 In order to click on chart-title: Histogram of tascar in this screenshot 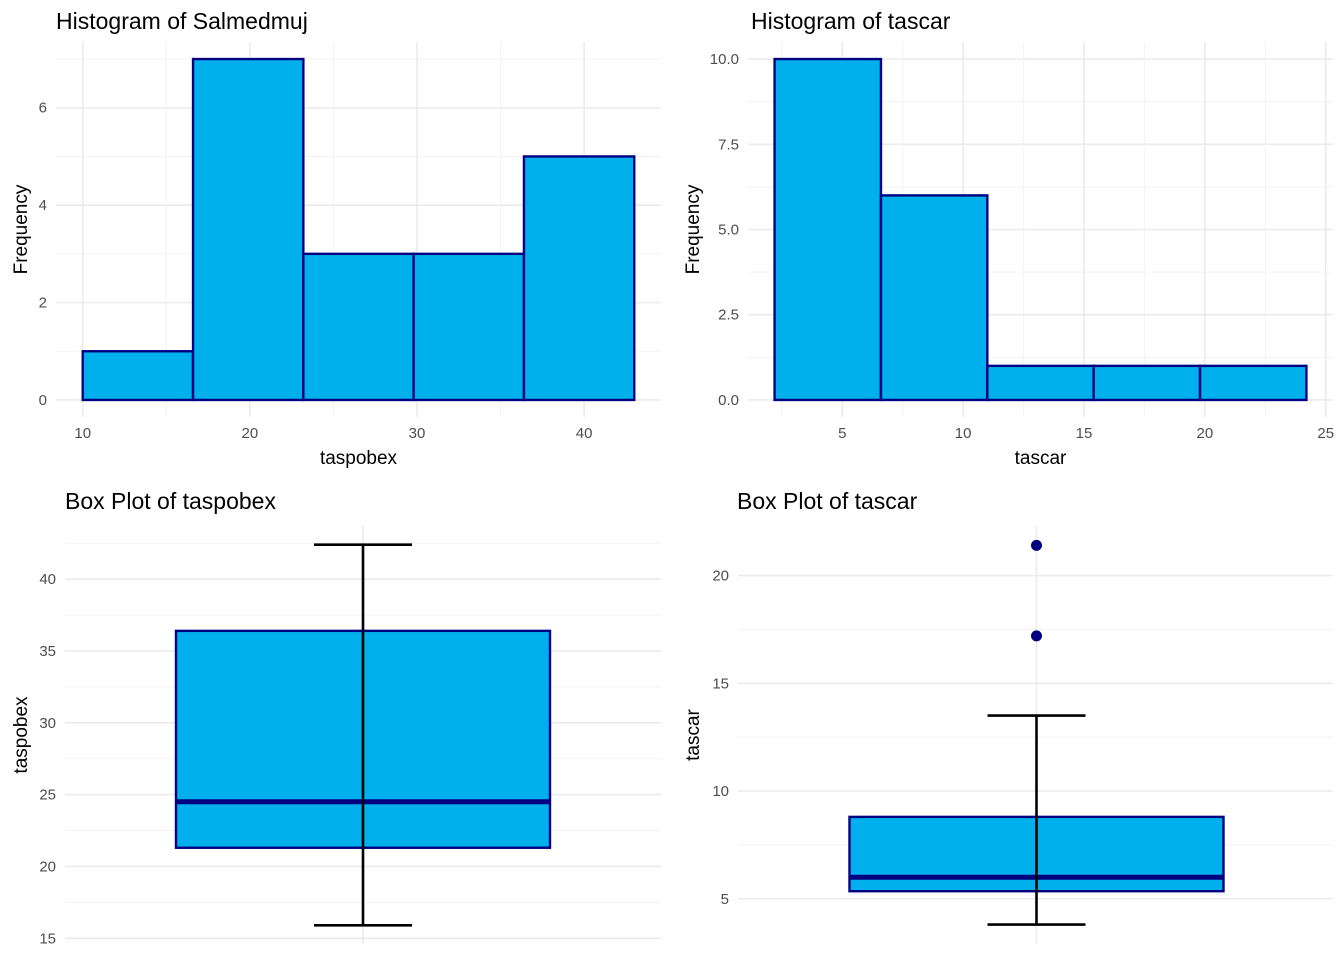, I will do `click(851, 21)`.